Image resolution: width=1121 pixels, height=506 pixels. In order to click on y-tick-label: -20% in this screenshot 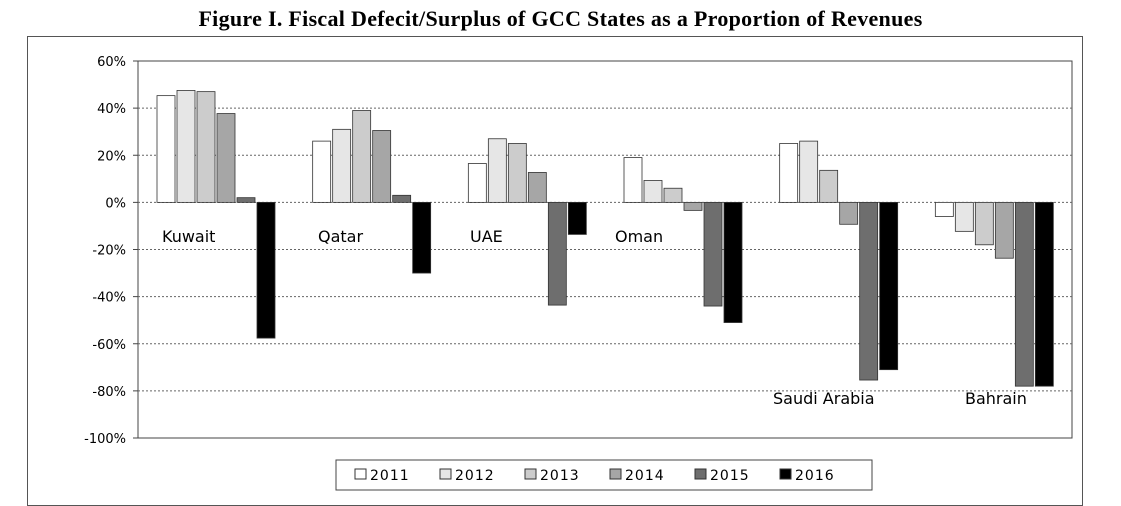, I will do `click(109, 251)`.